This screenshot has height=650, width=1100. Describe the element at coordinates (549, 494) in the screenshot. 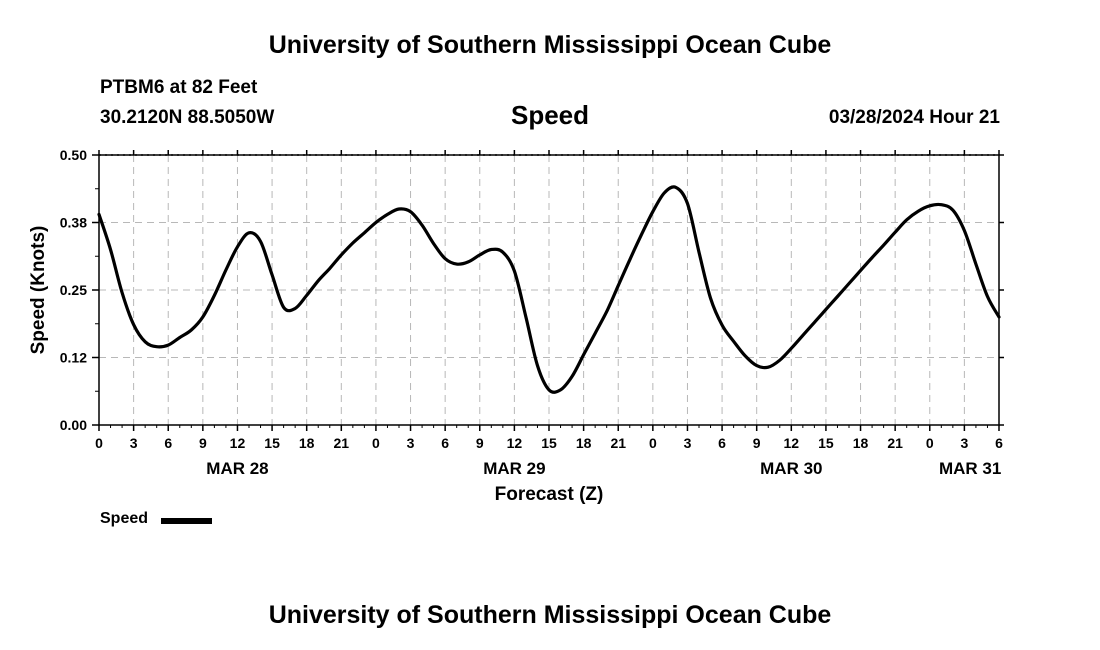

I see `x-axis-title: Forecast (Z)` at that location.